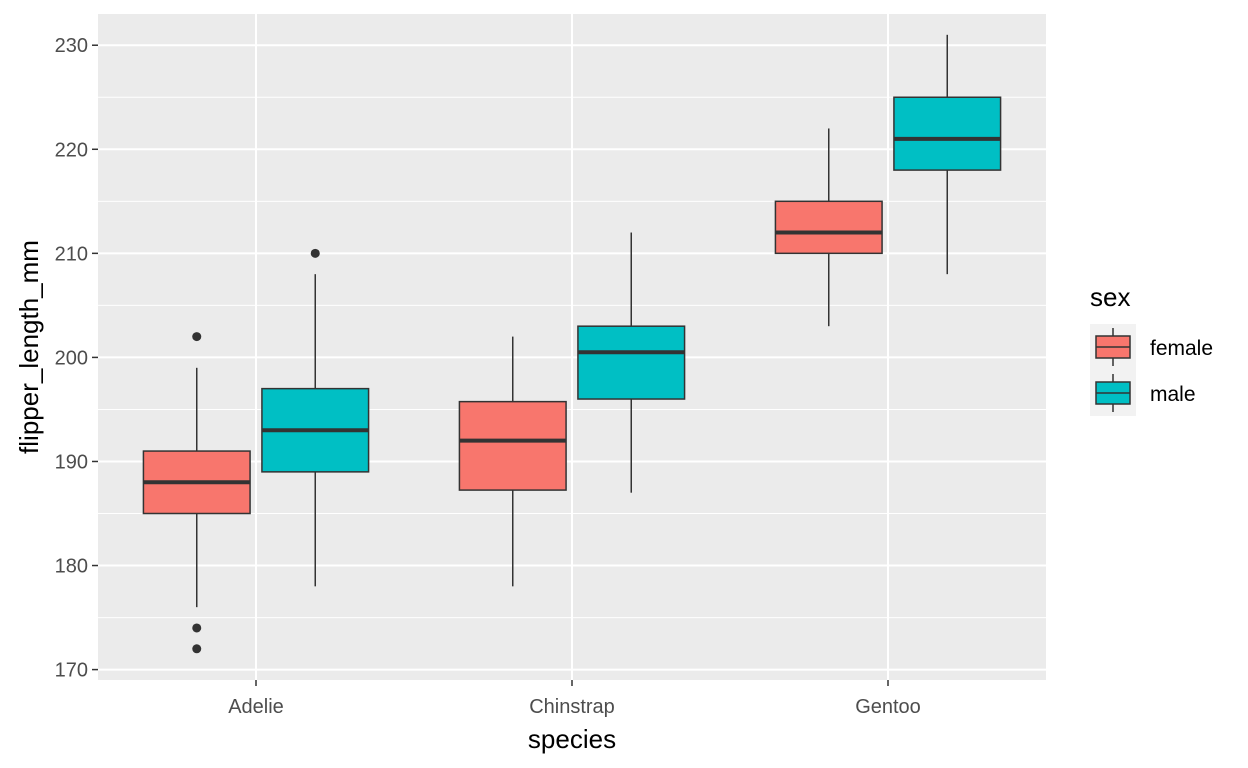 This screenshot has height=768, width=1248. What do you see at coordinates (196, 493) in the screenshot?
I see `box-female-adelie` at bounding box center [196, 493].